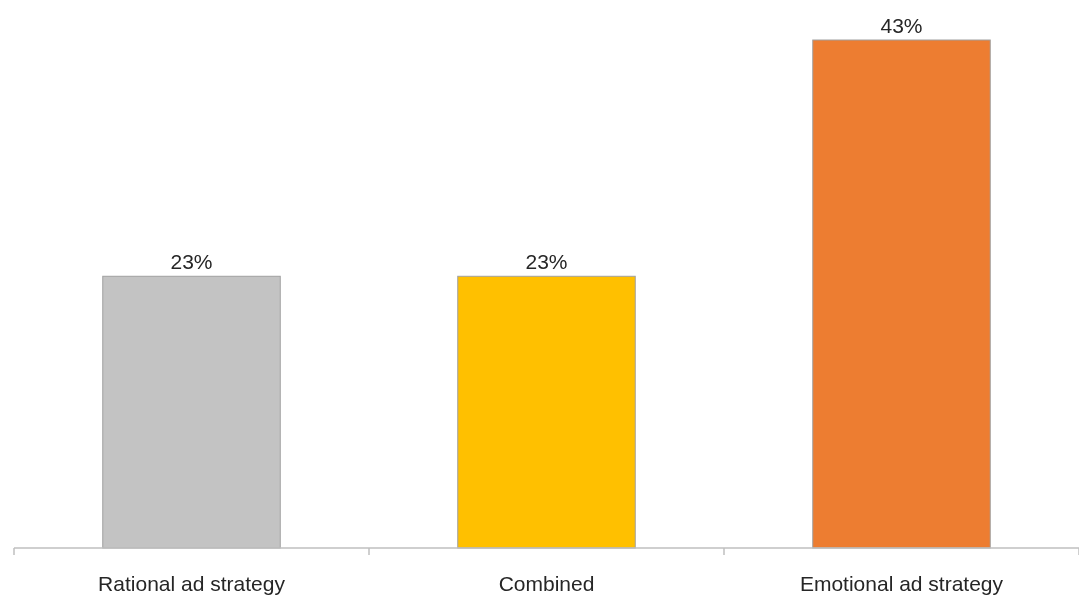 The width and height of the screenshot is (1079, 603). What do you see at coordinates (901, 25) in the screenshot?
I see `data-label: 43%` at bounding box center [901, 25].